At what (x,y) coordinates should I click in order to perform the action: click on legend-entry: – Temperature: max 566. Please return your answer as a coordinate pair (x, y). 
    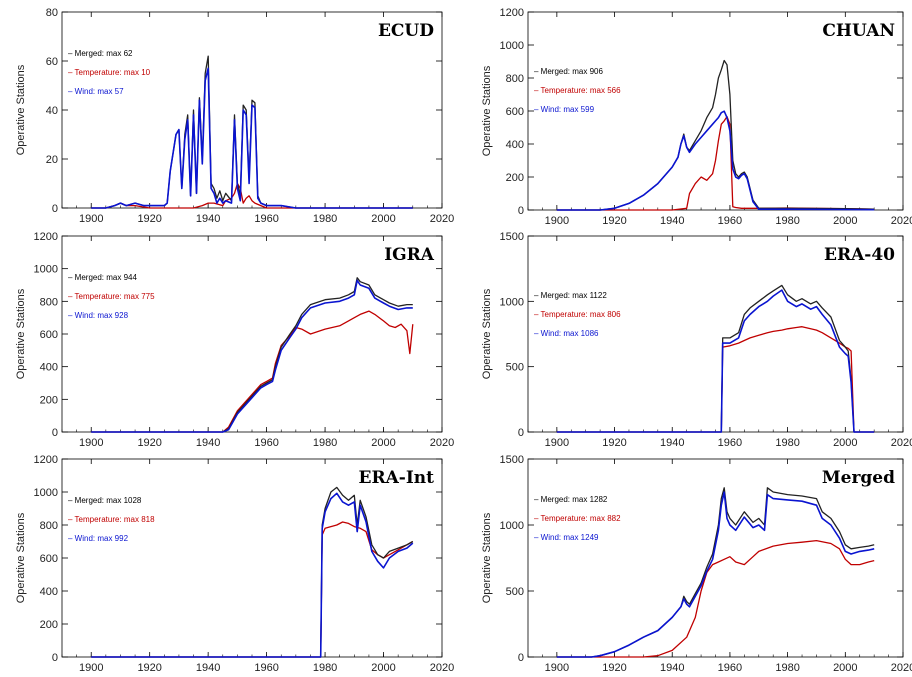
    Looking at the image, I should click on (577, 90).